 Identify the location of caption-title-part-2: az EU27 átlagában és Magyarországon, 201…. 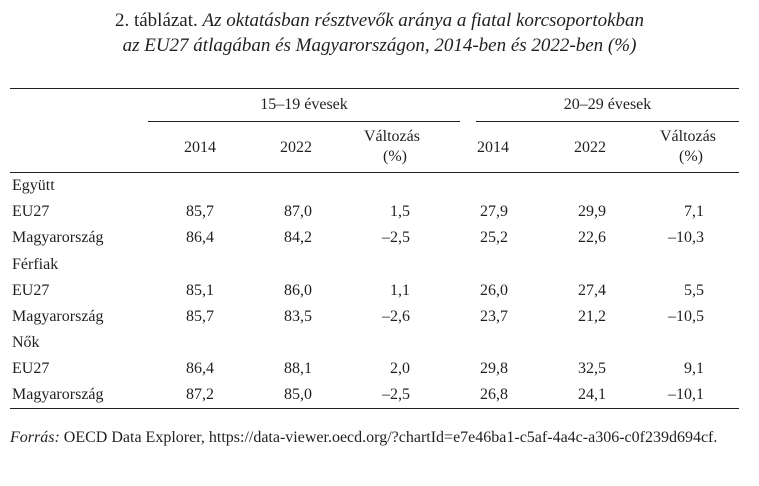
(379, 45).